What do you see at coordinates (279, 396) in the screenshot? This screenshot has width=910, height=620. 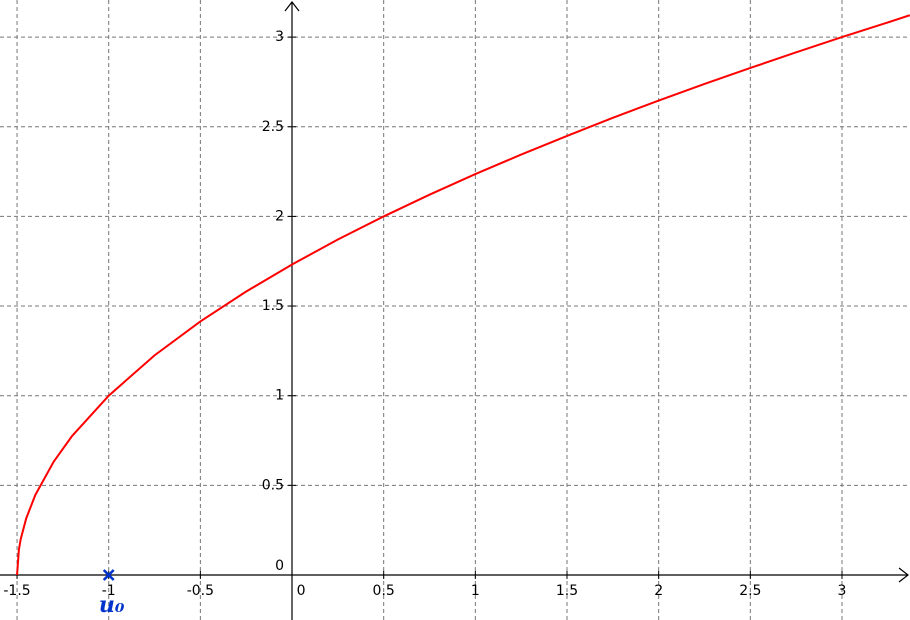 I see `y-tick-label: 1` at bounding box center [279, 396].